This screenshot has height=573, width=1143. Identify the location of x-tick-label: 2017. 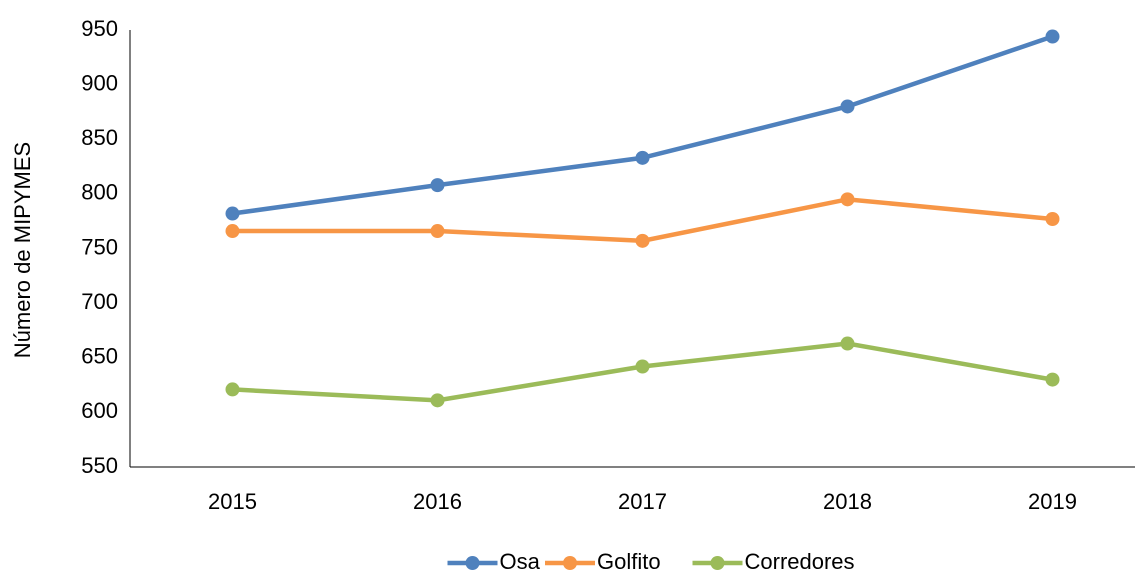
(642, 501).